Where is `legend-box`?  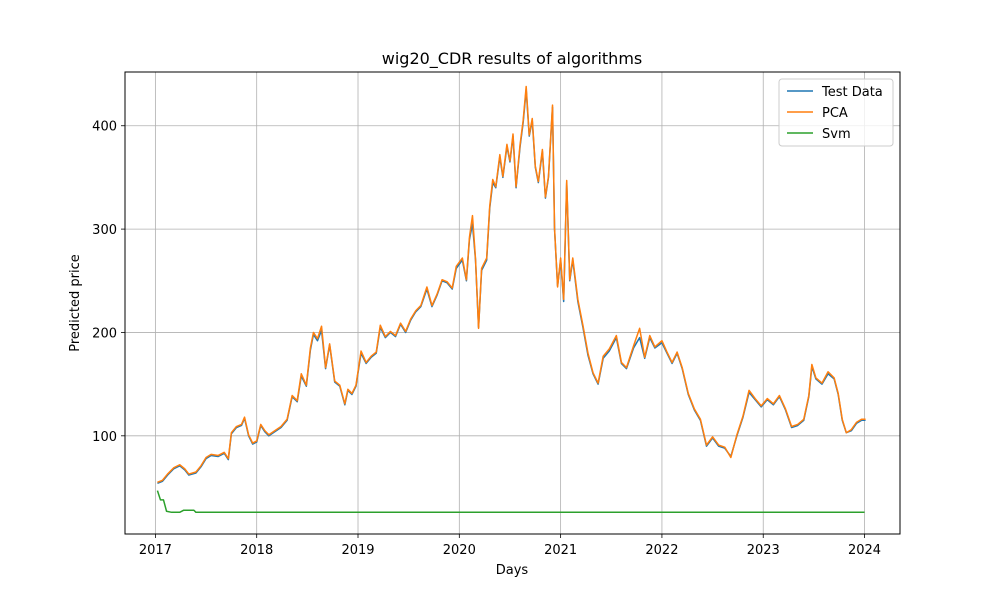 legend-box is located at coordinates (836, 112).